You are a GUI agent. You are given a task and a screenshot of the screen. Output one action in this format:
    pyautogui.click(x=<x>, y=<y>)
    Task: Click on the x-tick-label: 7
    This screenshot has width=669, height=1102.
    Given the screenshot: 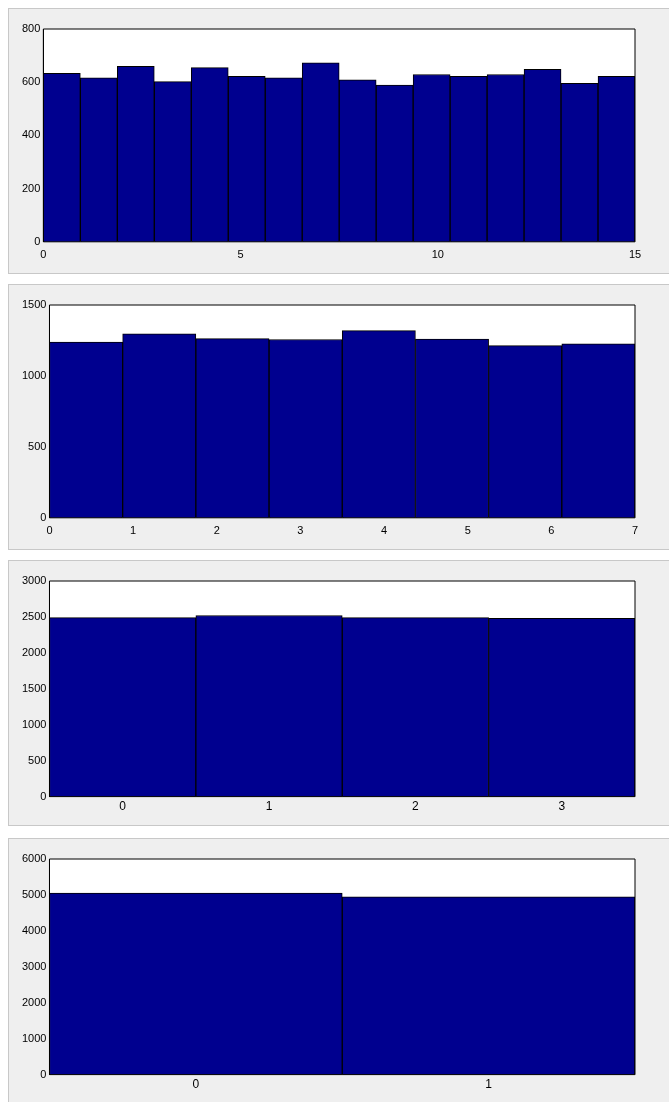 What is the action you would take?
    pyautogui.click(x=635, y=530)
    